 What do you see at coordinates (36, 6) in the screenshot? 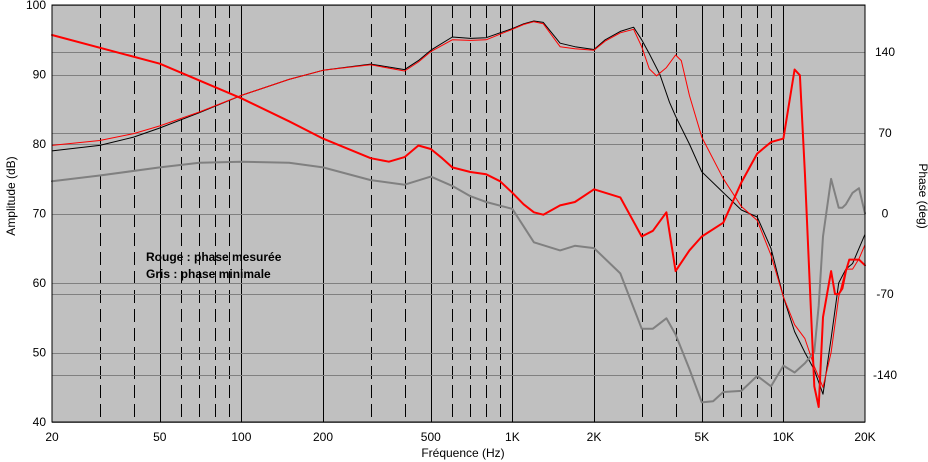
I see `y-tick-label: 100` at bounding box center [36, 6].